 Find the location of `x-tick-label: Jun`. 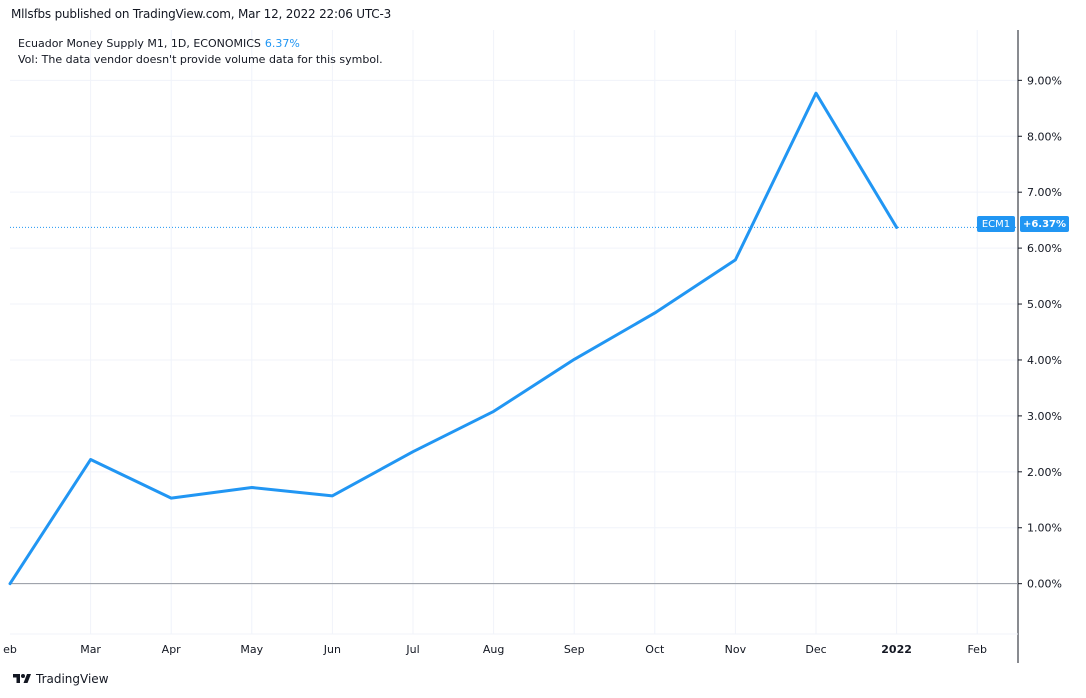

x-tick-label: Jun is located at coordinates (332, 649).